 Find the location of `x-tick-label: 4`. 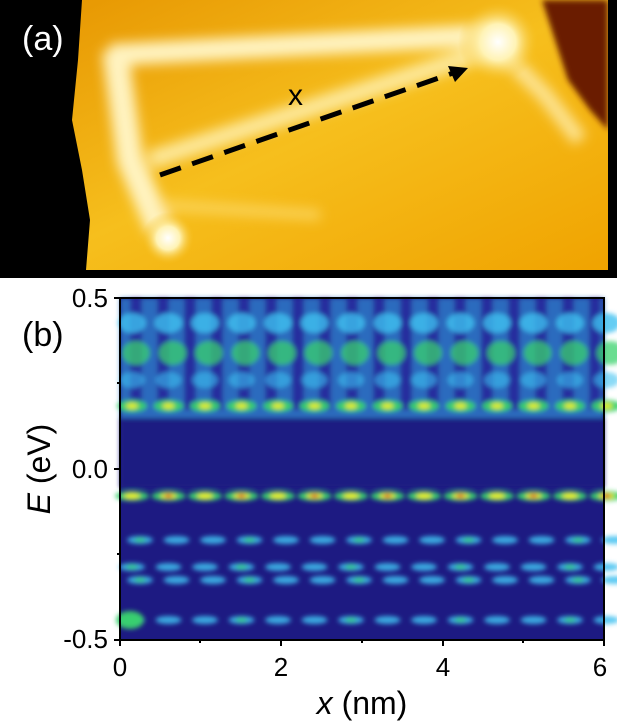

x-tick-label: 4 is located at coordinates (443, 667).